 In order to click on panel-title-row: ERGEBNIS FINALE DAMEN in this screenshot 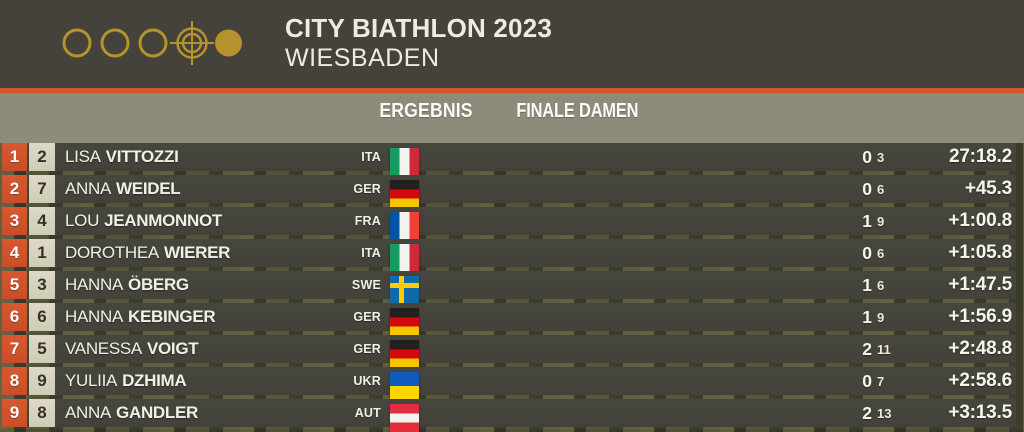, I will do `click(512, 111)`.